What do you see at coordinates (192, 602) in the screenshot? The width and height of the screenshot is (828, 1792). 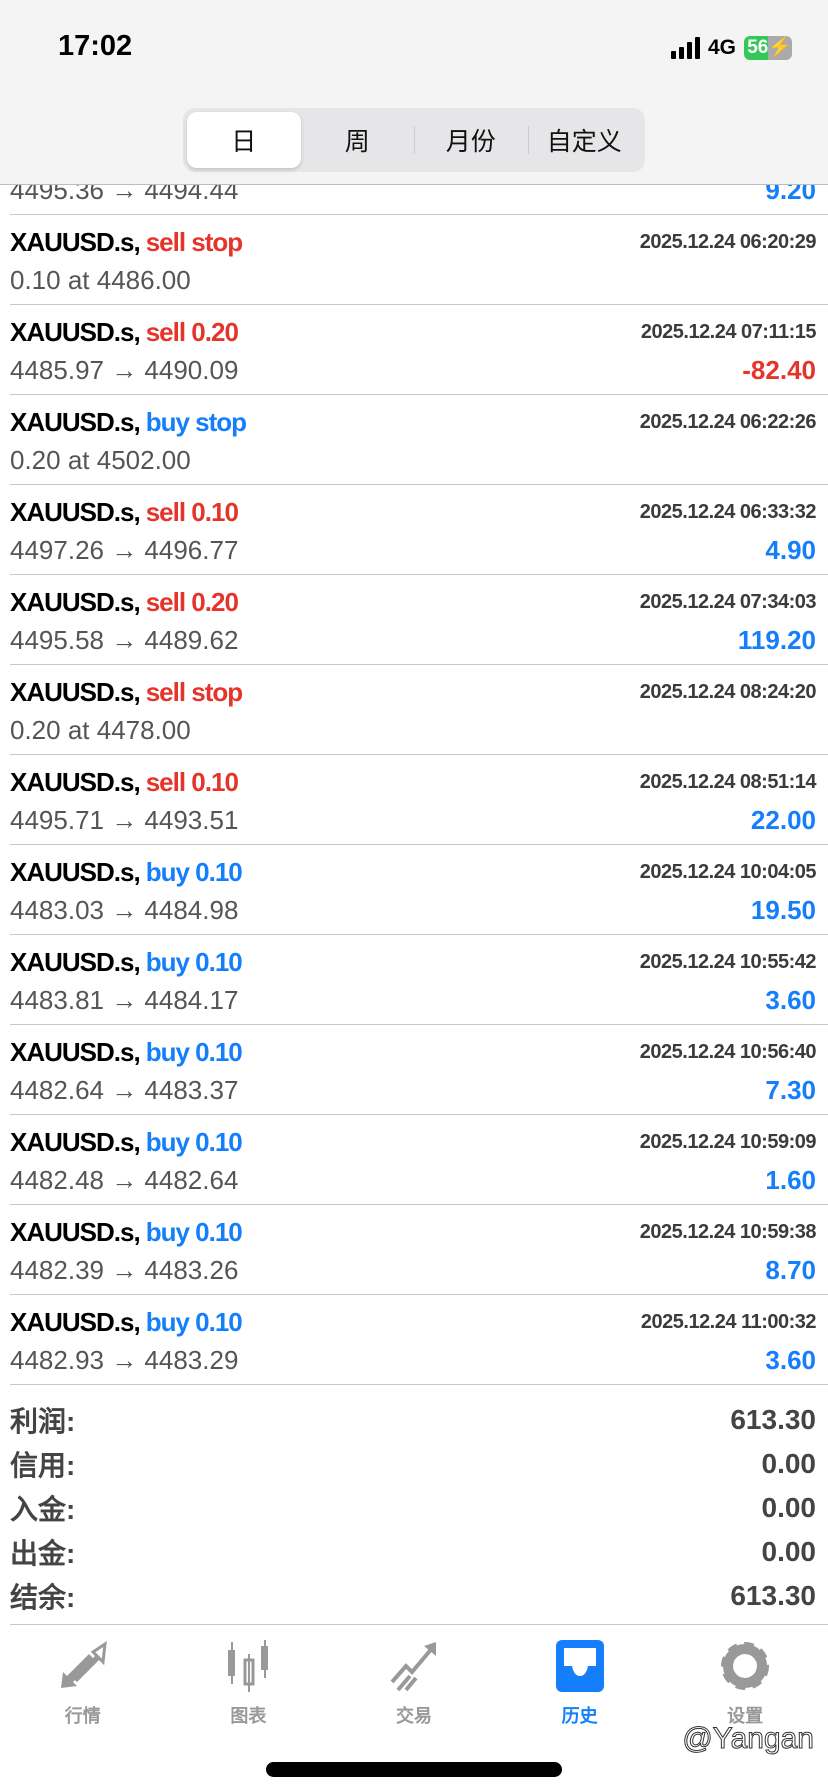 I see `order-type: sell 0.20` at bounding box center [192, 602].